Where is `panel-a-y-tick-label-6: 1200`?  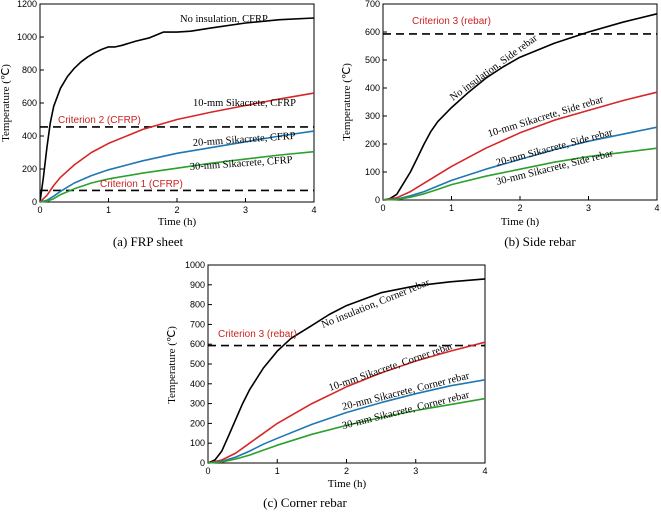 panel-a-y-tick-label-6: 1200 is located at coordinates (27, 4).